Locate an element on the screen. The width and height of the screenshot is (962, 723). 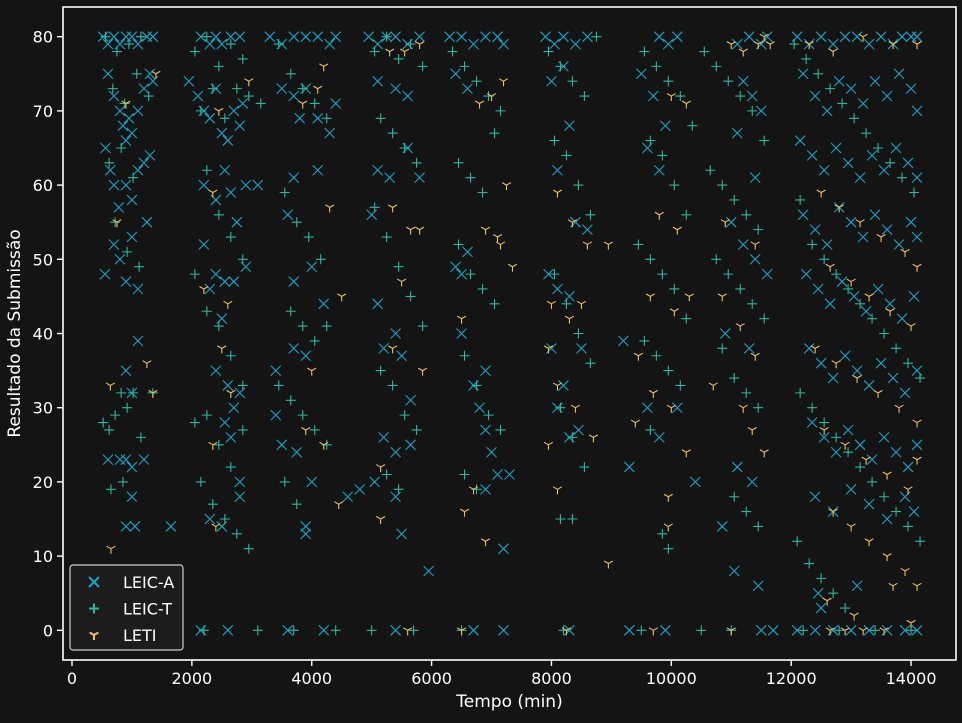
x-tick-label: 12000 is located at coordinates (791, 678).